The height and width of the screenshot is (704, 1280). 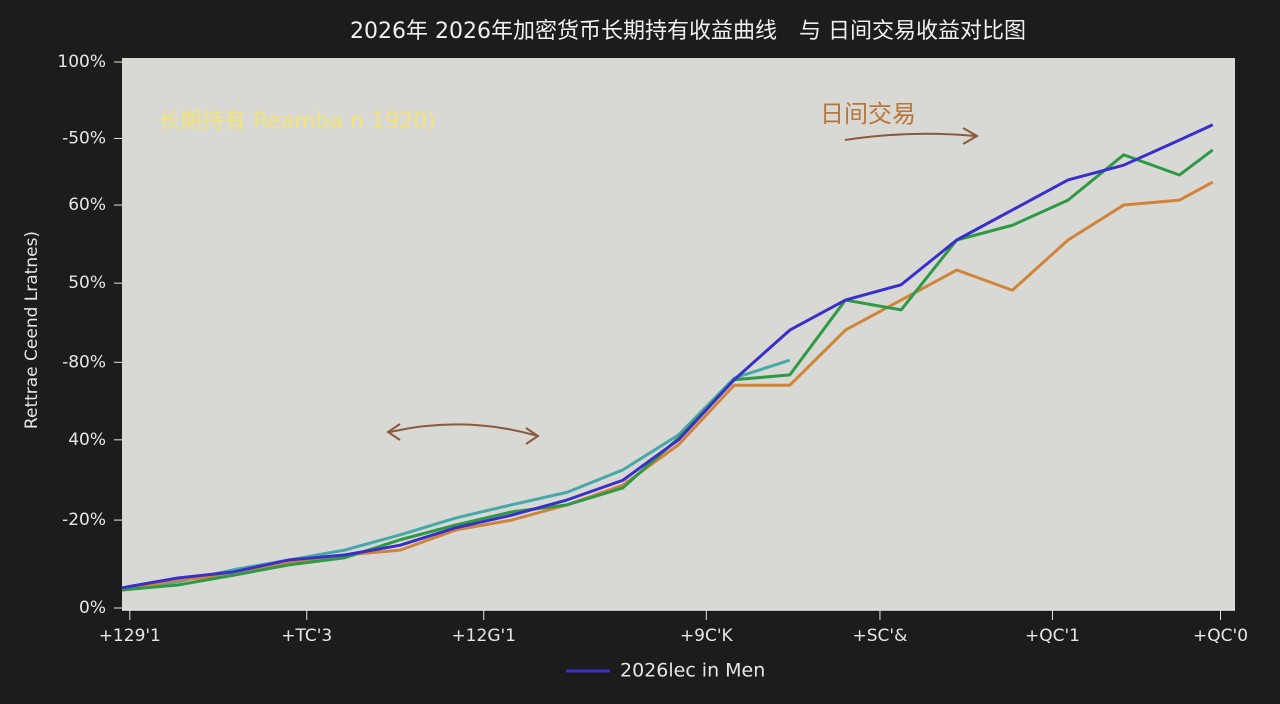 I want to click on x-tick-label: +QC'1, so click(x=1052, y=636).